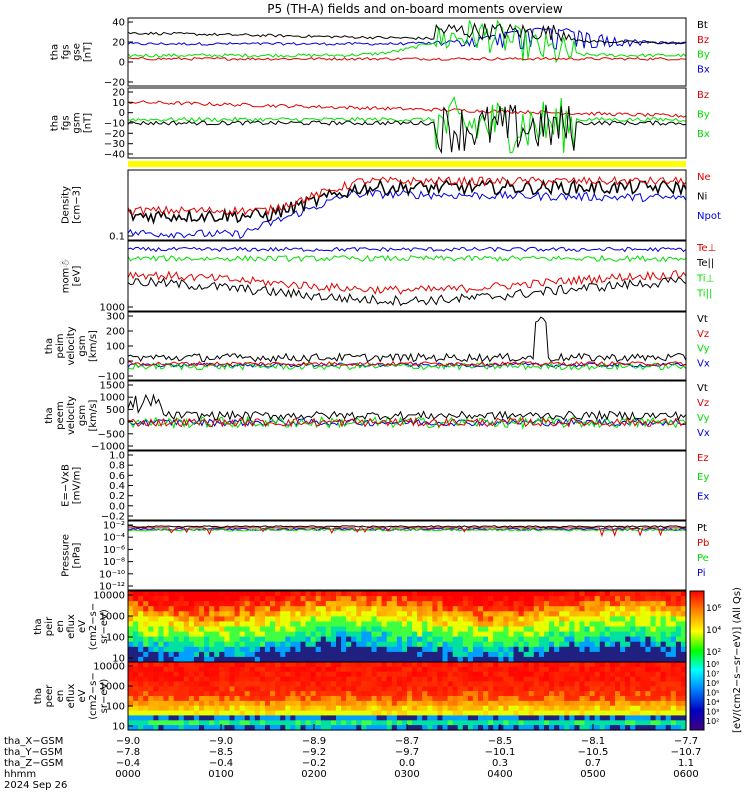 Image resolution: width=750 pixels, height=800 pixels. I want to click on colorbar-ion-tick-1: 10⁴, so click(713, 631).